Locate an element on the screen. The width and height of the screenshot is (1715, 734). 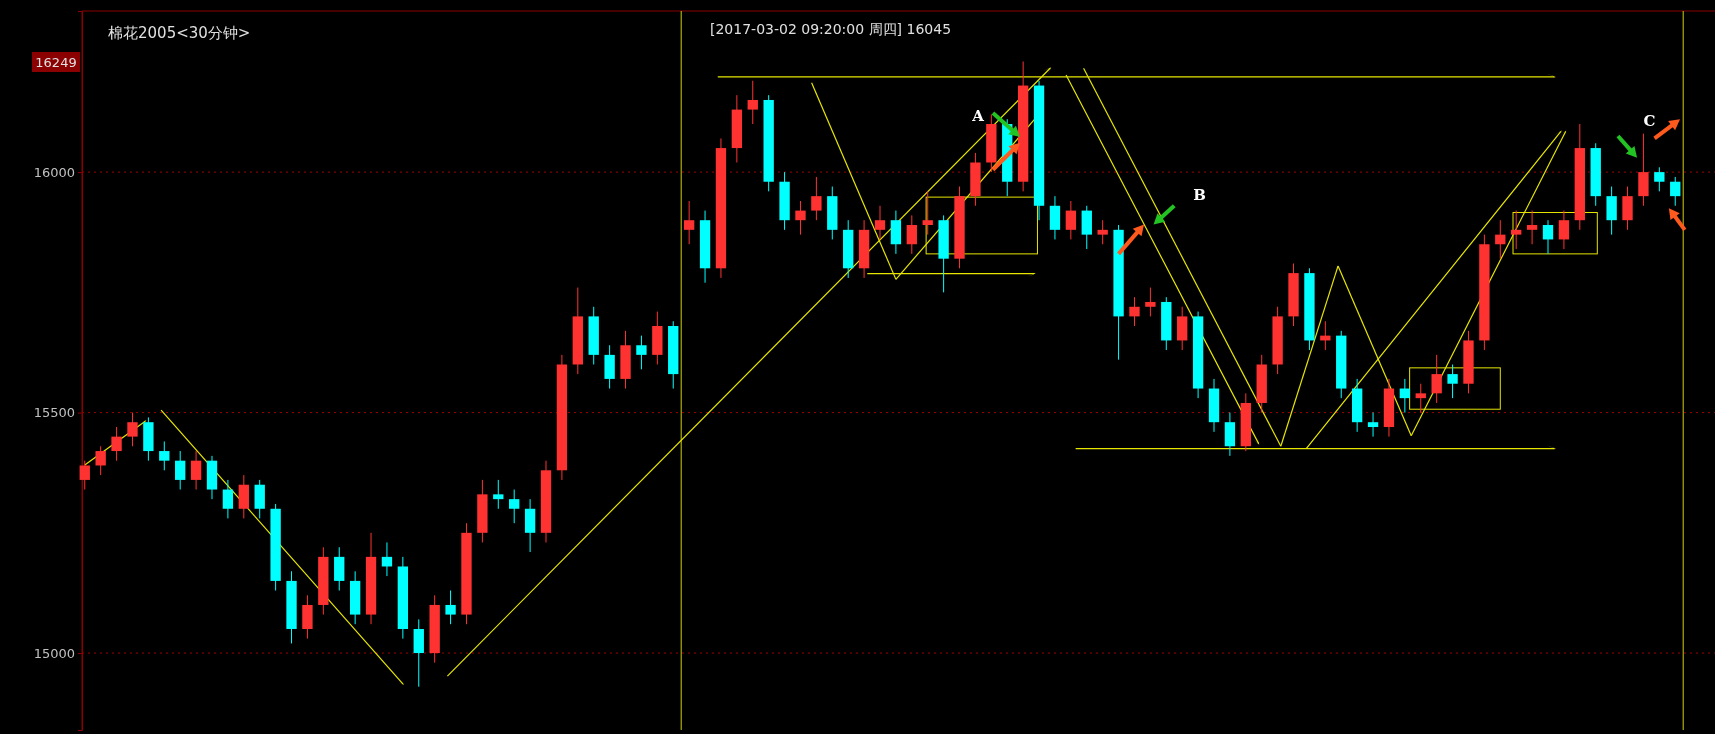
annotation: [2017-03-02 09:20:00 周四] 16045 is located at coordinates (831, 29).